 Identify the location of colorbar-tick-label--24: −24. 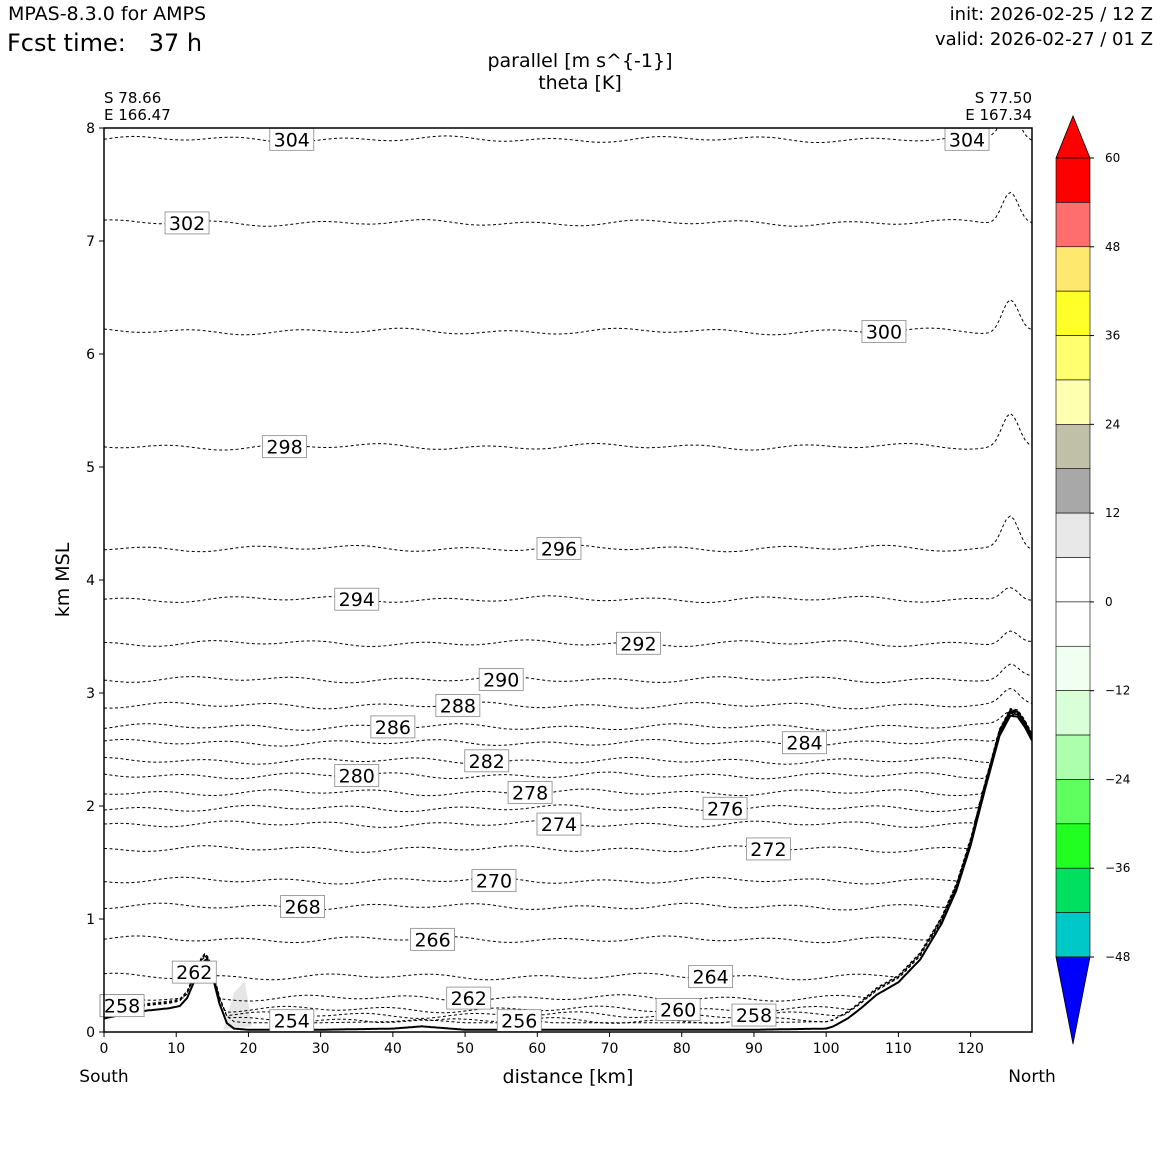
(1117, 779).